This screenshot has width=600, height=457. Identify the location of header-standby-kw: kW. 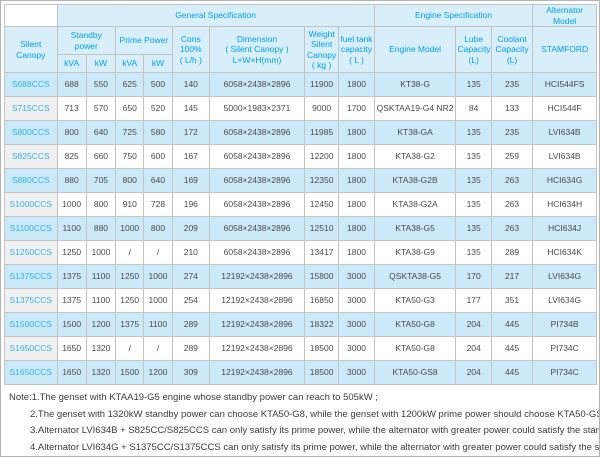
(101, 64).